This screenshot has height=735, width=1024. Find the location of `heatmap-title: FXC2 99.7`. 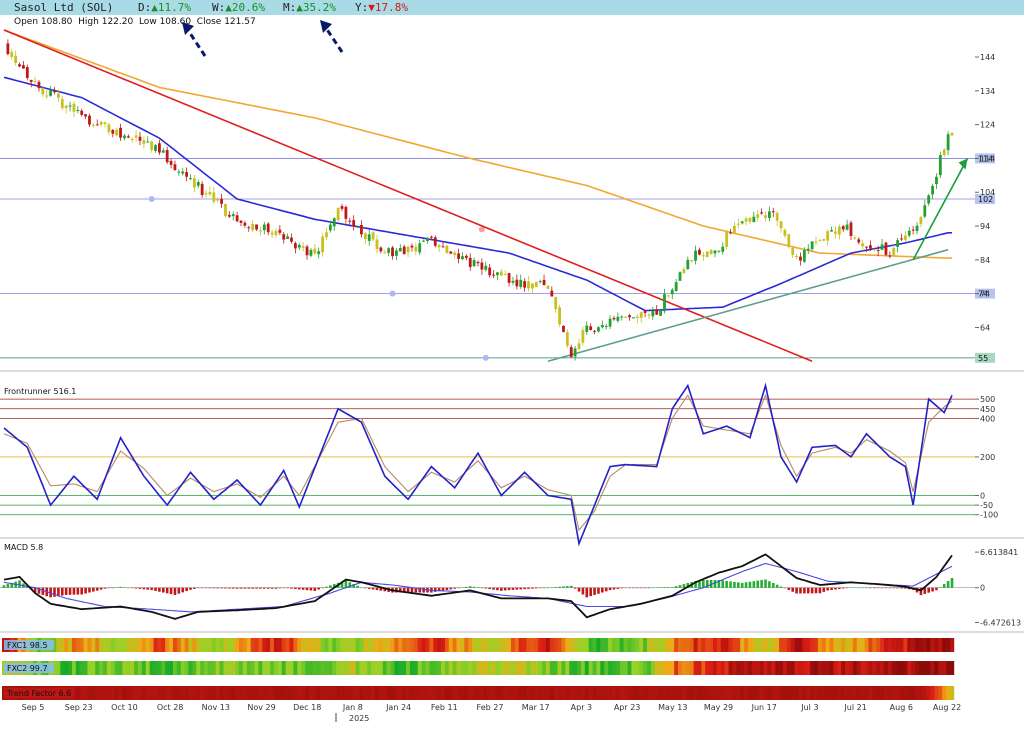

heatmap-title: FXC2 99.7 is located at coordinates (27, 668).